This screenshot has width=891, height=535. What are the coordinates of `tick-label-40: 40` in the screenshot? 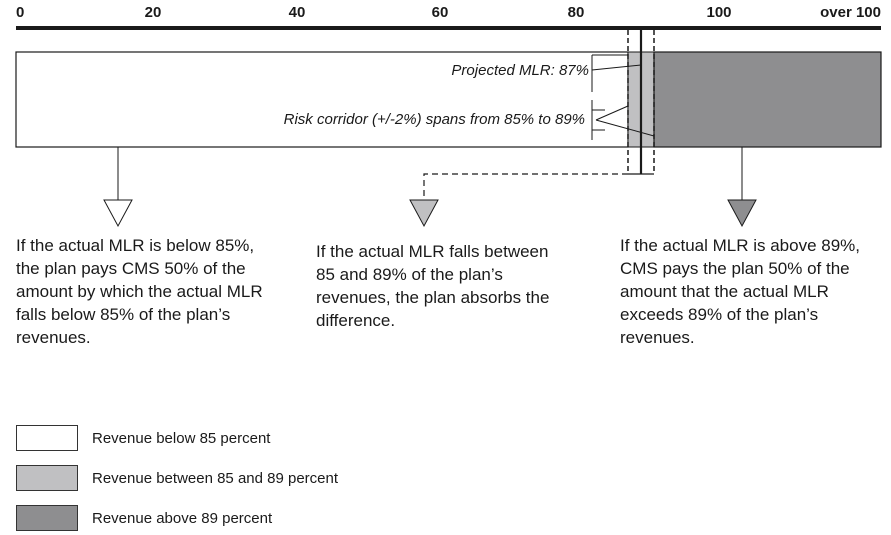 It's located at (297, 12).